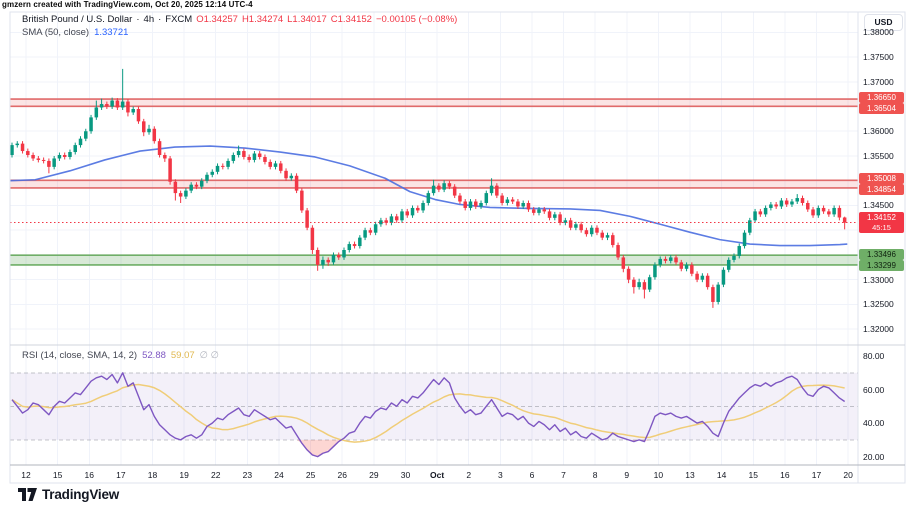 This screenshot has height=513, width=912. Describe the element at coordinates (881, 266) in the screenshot. I see `level-pill-support: 1.33299` at that location.